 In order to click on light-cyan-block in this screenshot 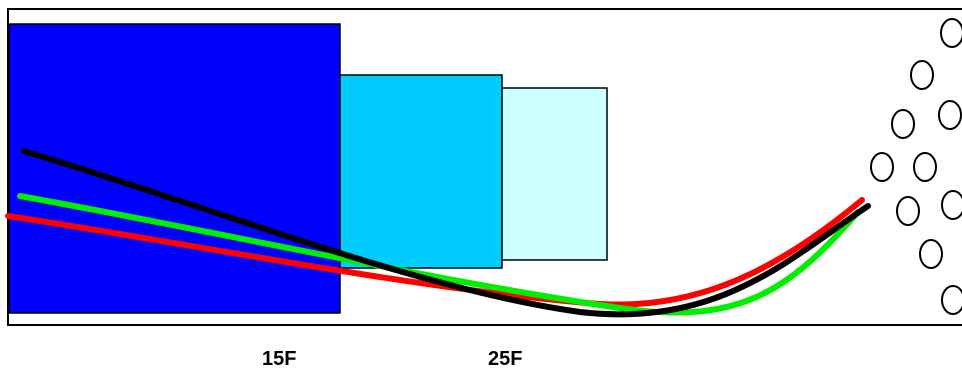, I will do `click(554, 174)`.